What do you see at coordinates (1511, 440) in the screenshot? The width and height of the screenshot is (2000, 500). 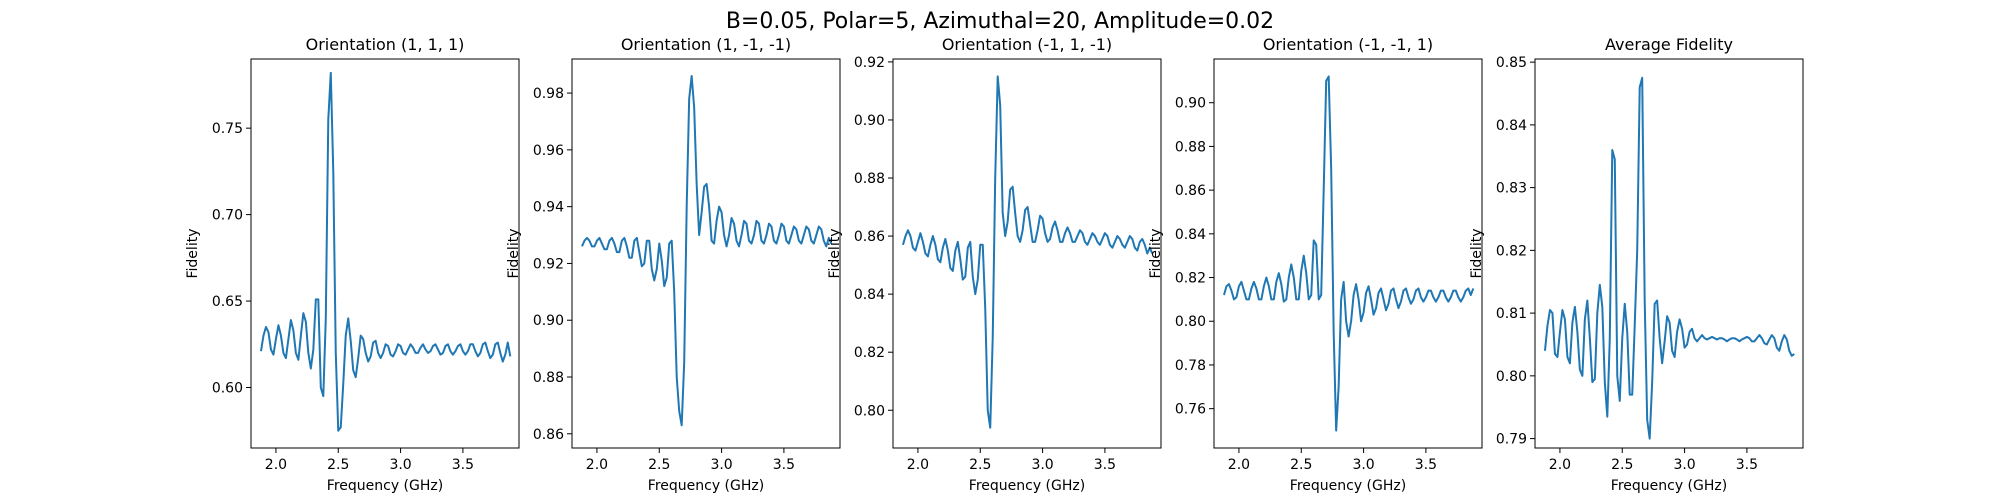 I see `y-tick-label: 0.79` at bounding box center [1511, 440].